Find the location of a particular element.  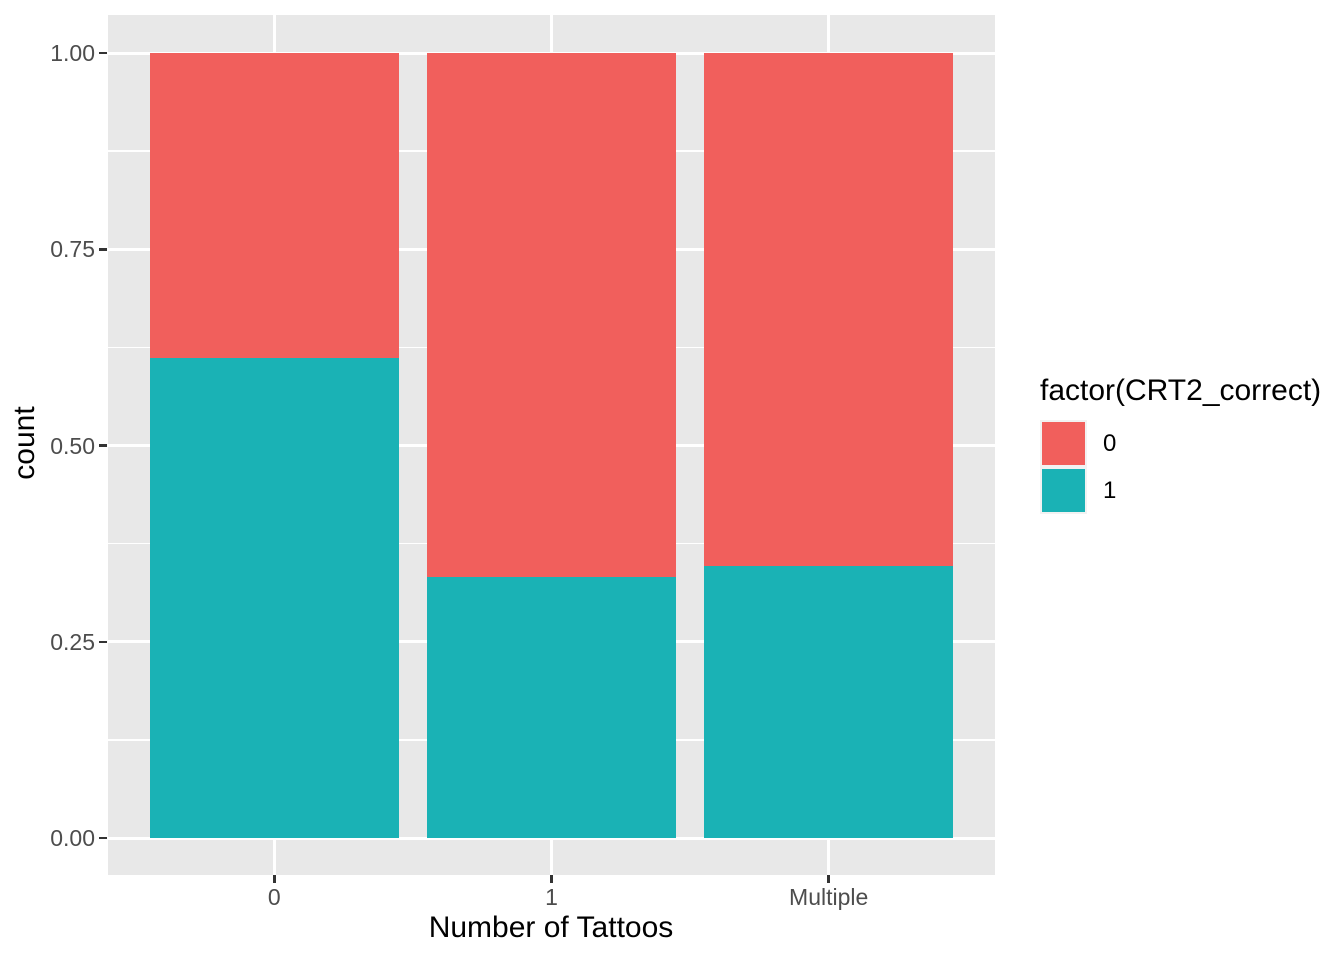

x-axis-tick-label: 0 is located at coordinates (274, 897).